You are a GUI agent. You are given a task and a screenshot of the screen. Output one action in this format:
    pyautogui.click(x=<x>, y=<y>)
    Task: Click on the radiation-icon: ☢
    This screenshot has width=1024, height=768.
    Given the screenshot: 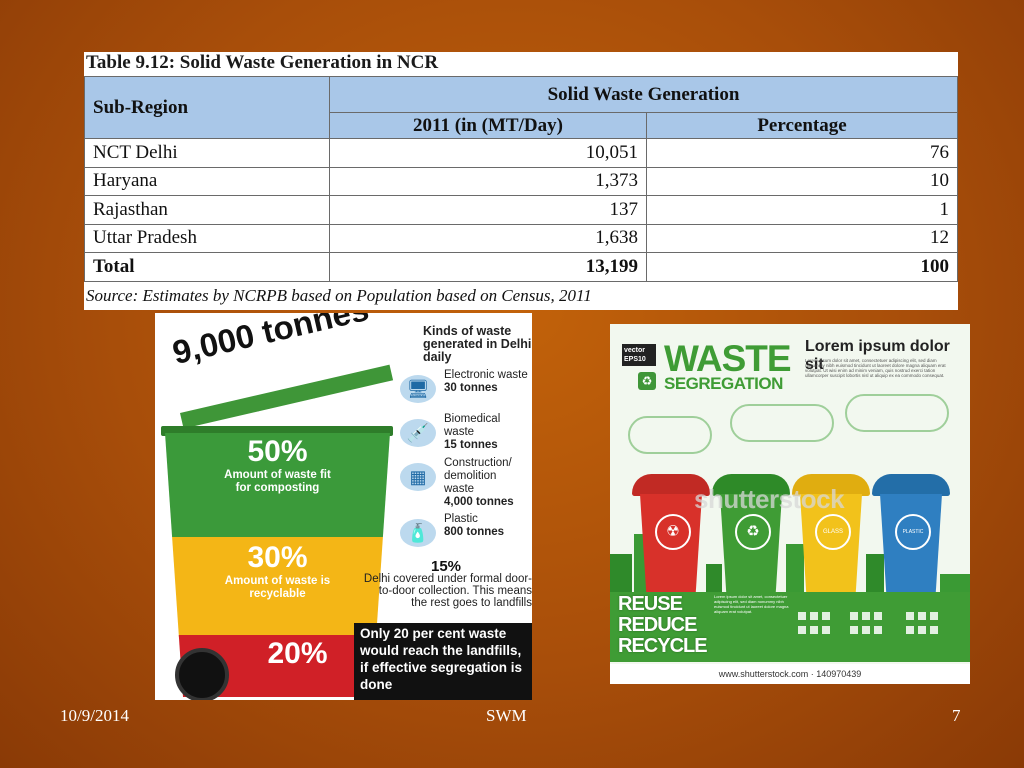 What is the action you would take?
    pyautogui.click(x=673, y=532)
    